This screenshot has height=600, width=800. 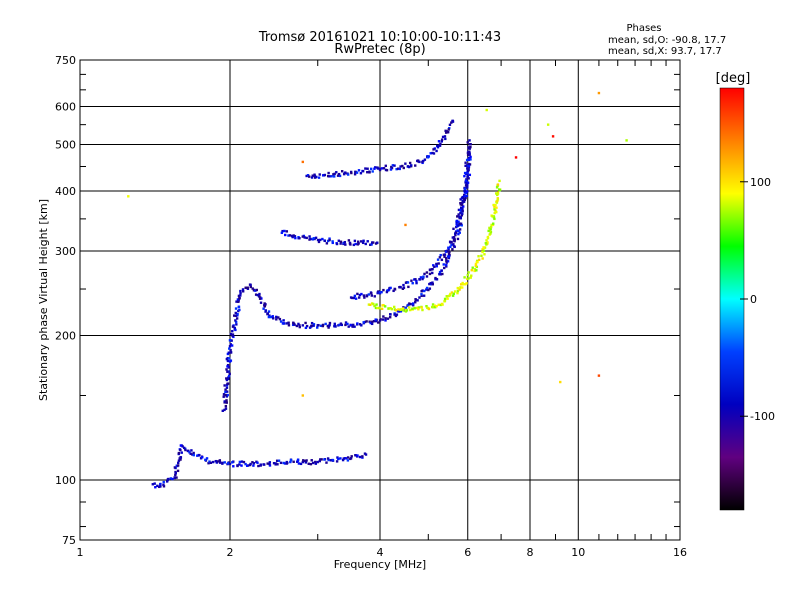 What do you see at coordinates (65, 300) in the screenshot?
I see `y-tick-labels: 75 100 200 300 400 500 600 750` at bounding box center [65, 300].